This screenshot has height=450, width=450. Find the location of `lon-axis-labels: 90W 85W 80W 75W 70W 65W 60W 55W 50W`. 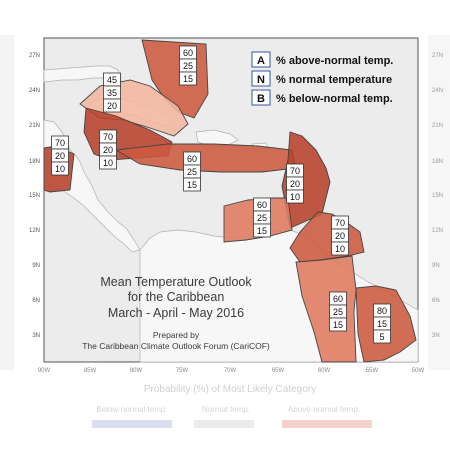

lon-axis-labels: 90W 85W 80W 75W 70W 65W 60W 55W 50W is located at coordinates (231, 371).